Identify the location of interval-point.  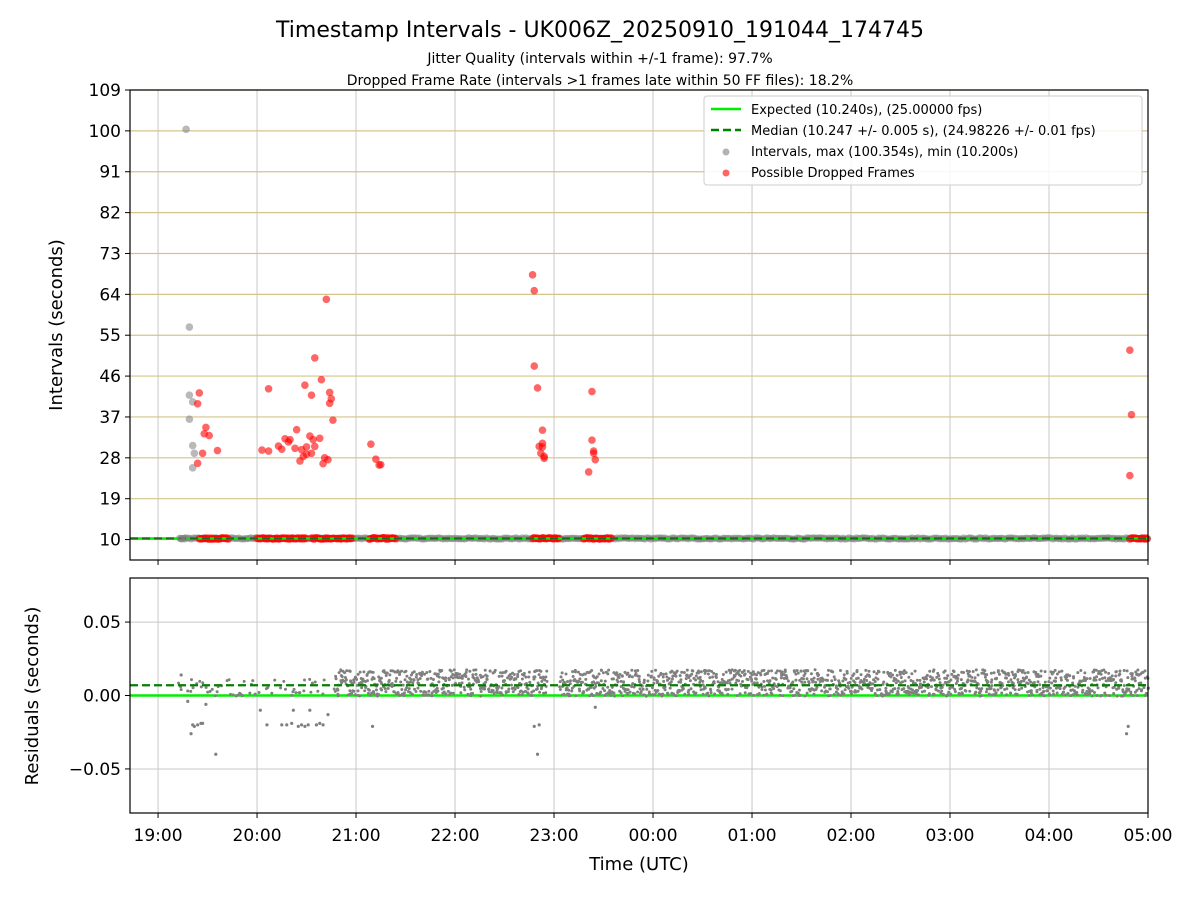
(192, 445).